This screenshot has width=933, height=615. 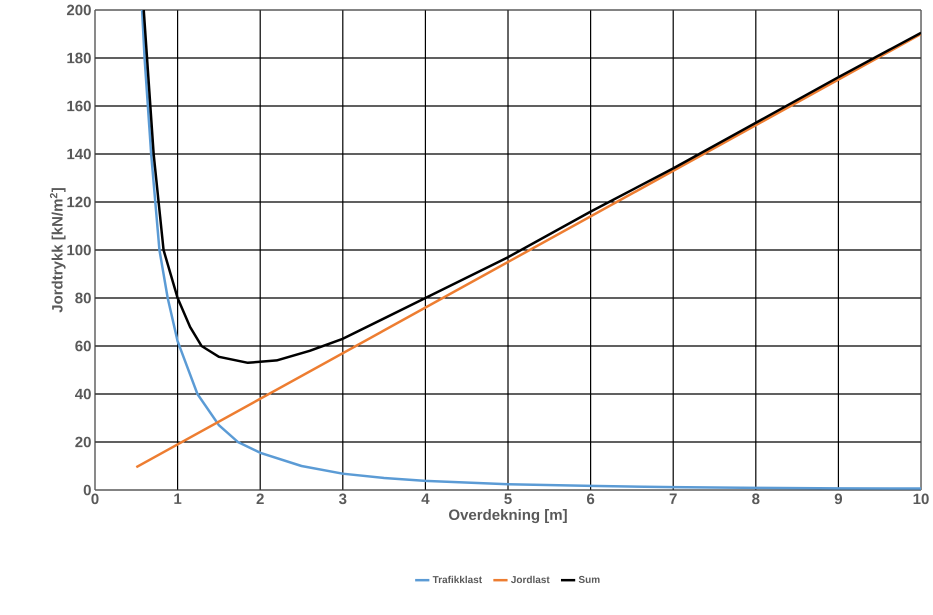 What do you see at coordinates (87, 490) in the screenshot?
I see `y-tick-label: 0` at bounding box center [87, 490].